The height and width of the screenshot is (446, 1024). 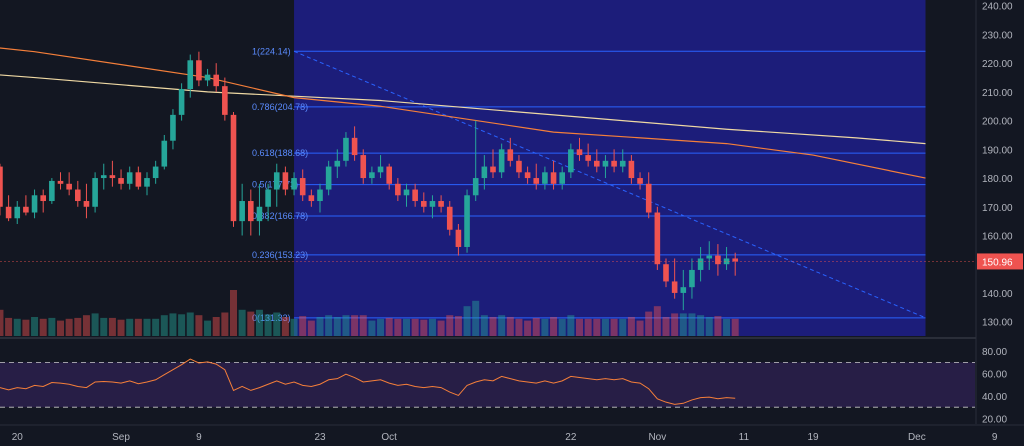 I want to click on price-tick-label: 190.00, so click(x=997, y=150).